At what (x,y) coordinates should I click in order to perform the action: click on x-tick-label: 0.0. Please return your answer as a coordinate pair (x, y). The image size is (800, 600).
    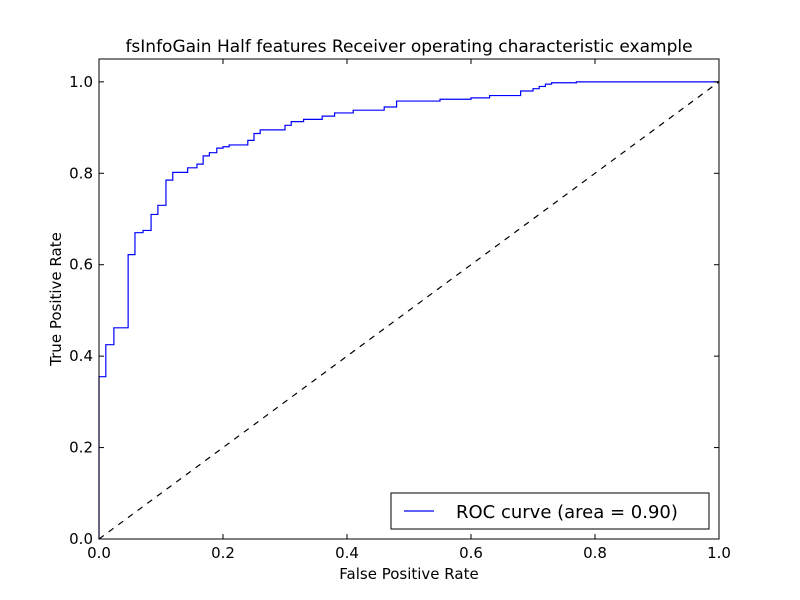
    Looking at the image, I should click on (99, 553).